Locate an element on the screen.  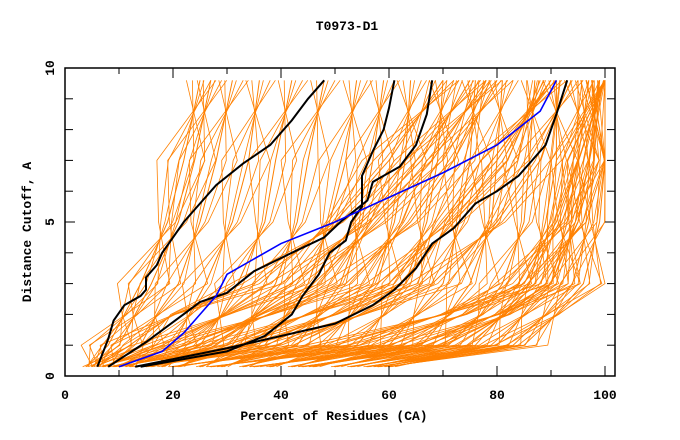
x-axis-label: Percent of Residues (CA) is located at coordinates (333, 416).